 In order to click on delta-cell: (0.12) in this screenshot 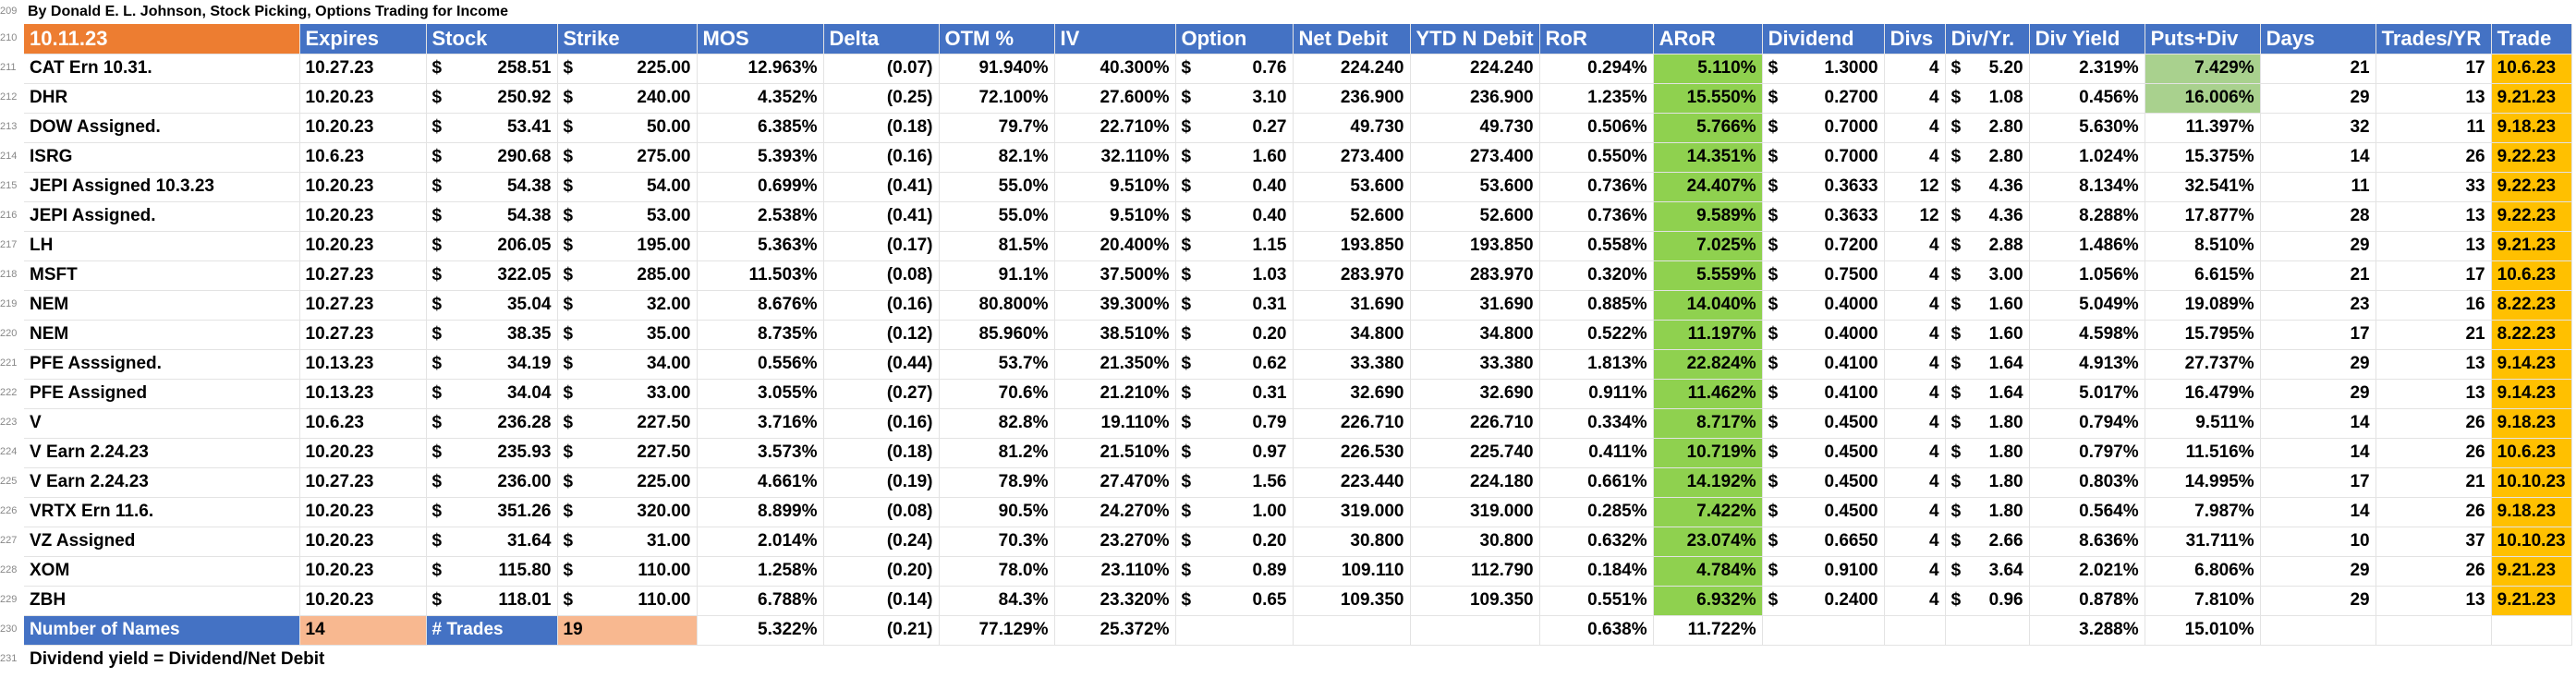, I will do `click(881, 335)`.